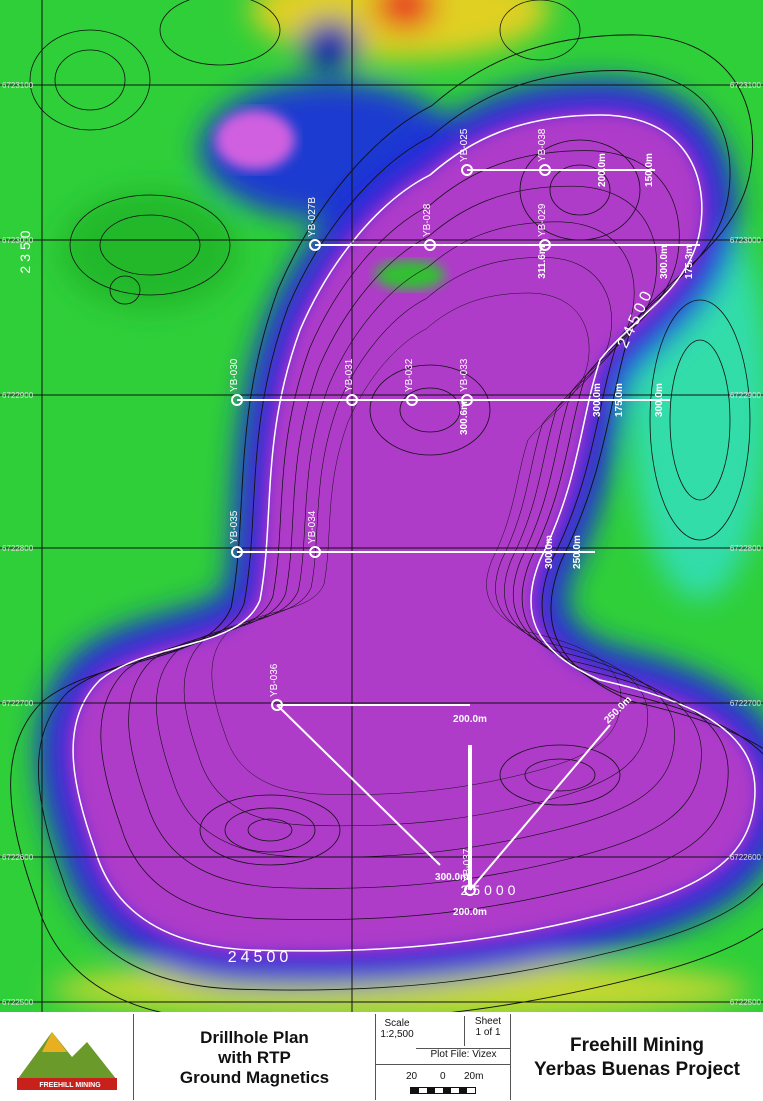  What do you see at coordinates (467, 865) in the screenshot?
I see `drillhole-label: YB-037` at bounding box center [467, 865].